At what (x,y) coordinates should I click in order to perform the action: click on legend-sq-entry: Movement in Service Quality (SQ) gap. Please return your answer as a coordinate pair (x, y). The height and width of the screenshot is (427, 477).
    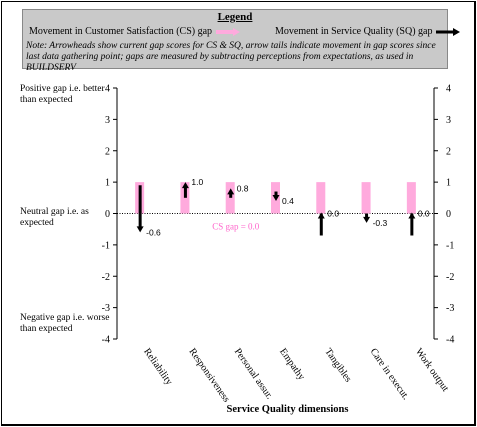
    Looking at the image, I should click on (368, 31).